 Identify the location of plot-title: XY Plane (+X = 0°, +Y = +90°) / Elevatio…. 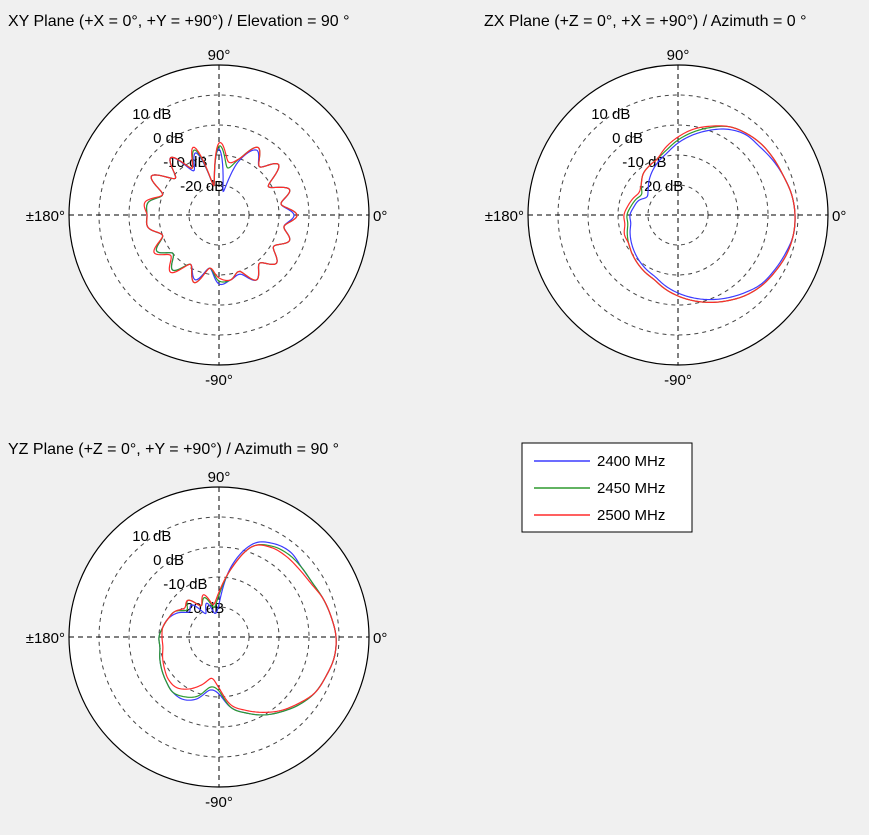
(179, 21).